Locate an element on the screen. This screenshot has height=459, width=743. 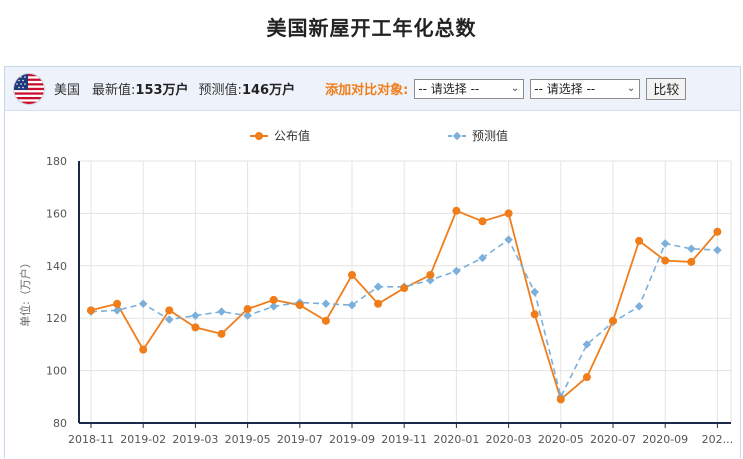
x-tick-label: 2020-03 is located at coordinates (509, 439).